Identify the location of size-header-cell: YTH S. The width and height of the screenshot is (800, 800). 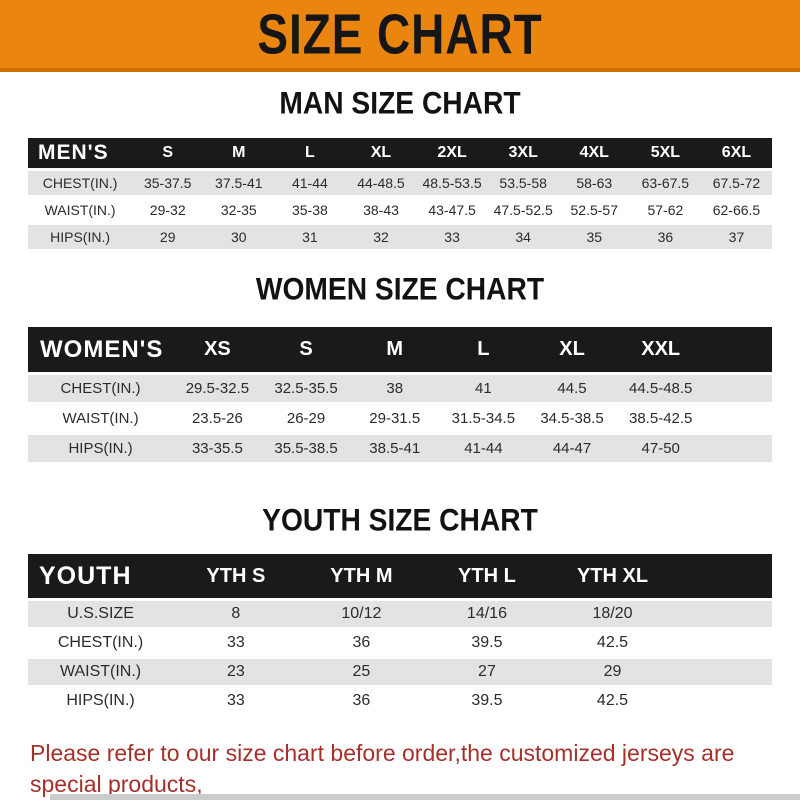
(236, 576).